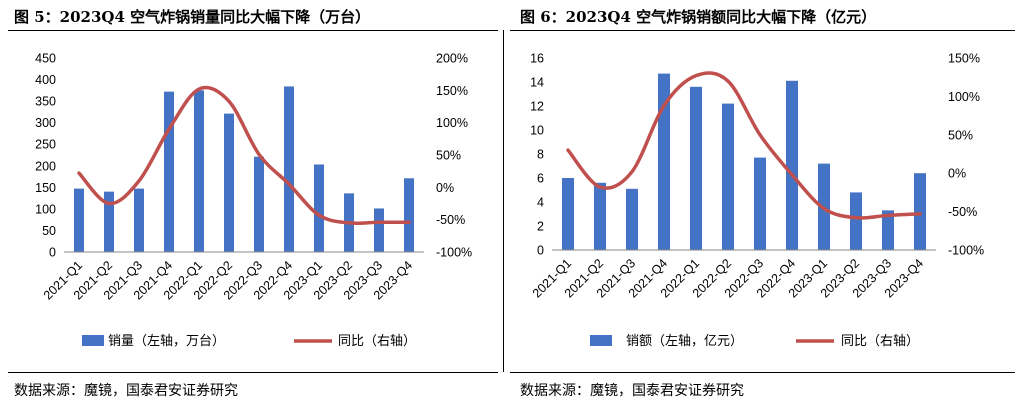  I want to click on left-axis-tick-label: 6, so click(540, 179).